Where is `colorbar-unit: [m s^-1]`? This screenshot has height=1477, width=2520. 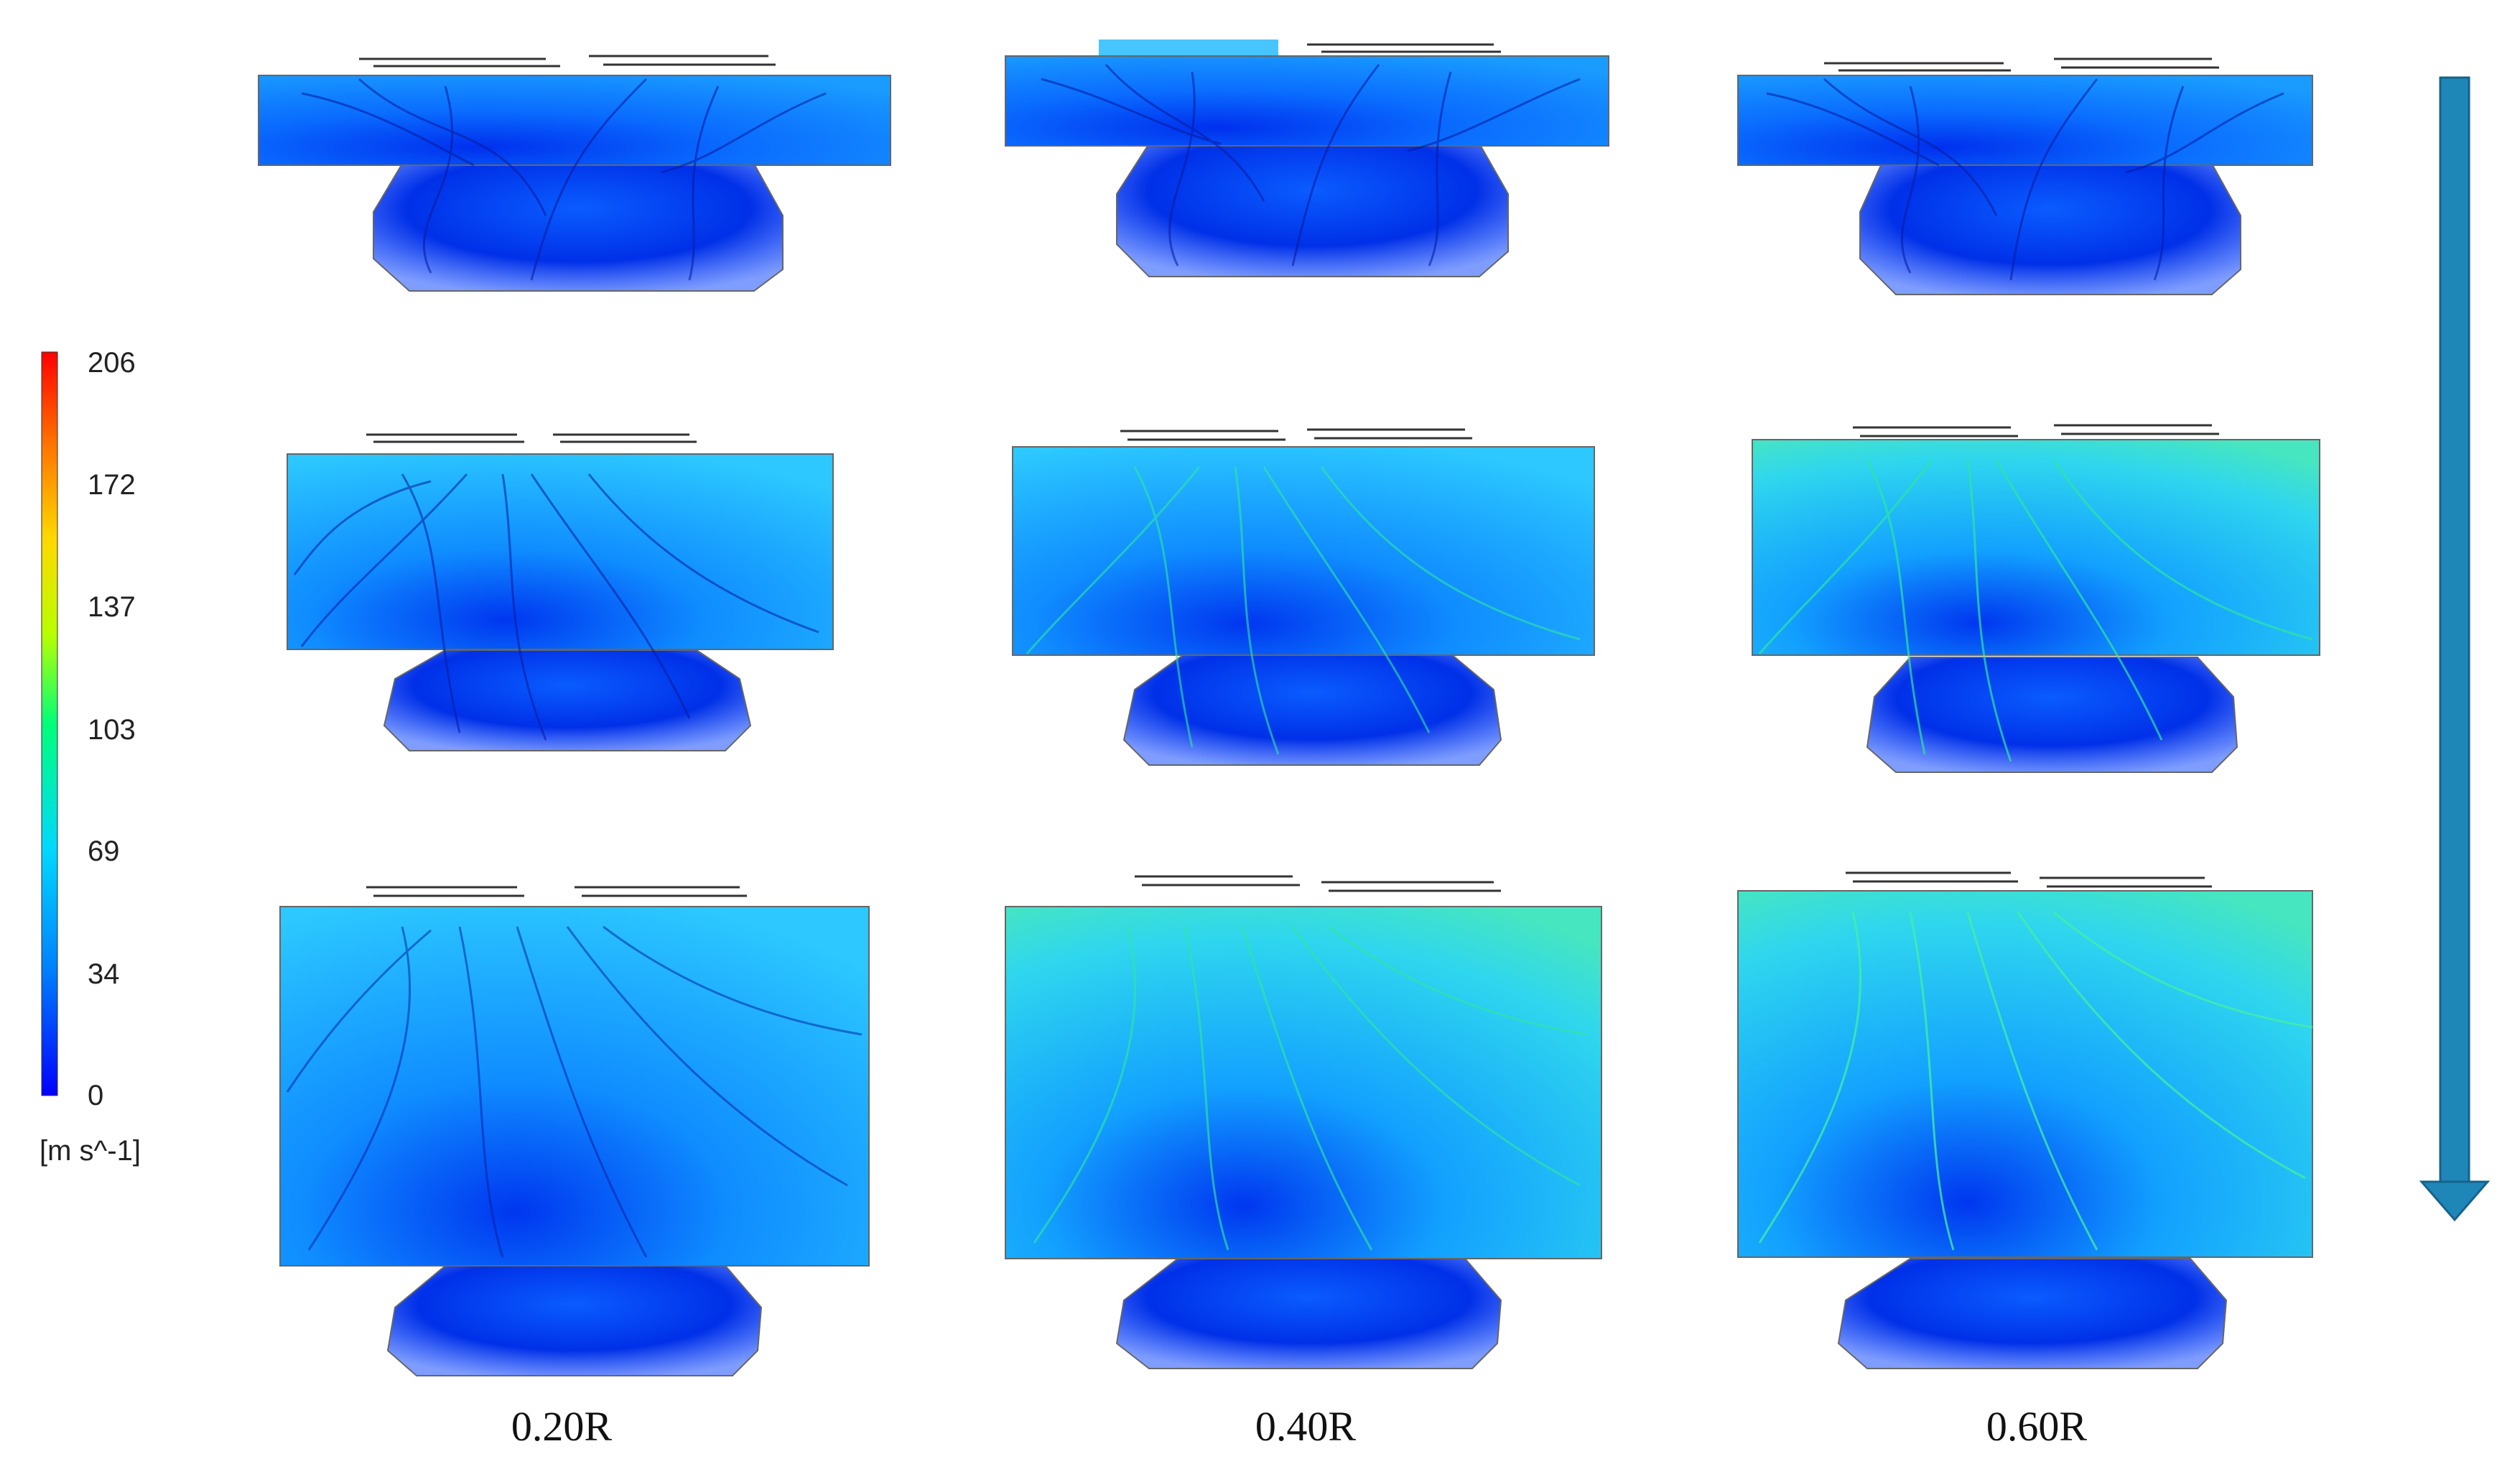 colorbar-unit: [m s^-1] is located at coordinates (90, 1151).